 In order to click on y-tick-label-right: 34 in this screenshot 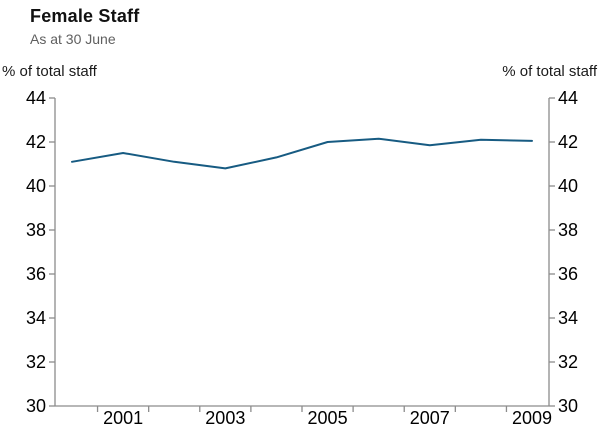, I will do `click(568, 318)`.